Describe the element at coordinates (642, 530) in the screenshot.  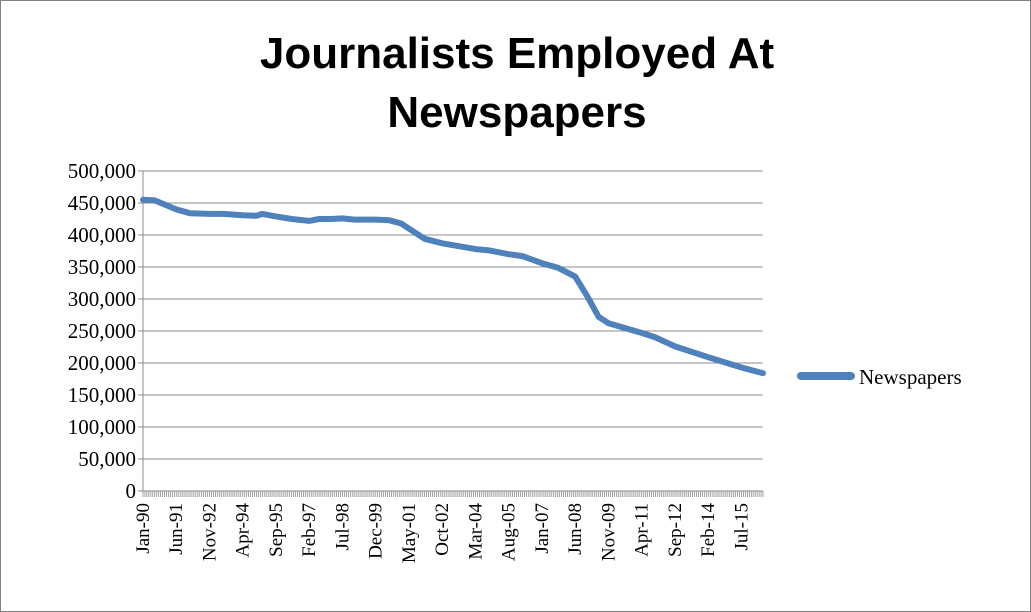
I see `x-tick-label: Apr-11` at that location.